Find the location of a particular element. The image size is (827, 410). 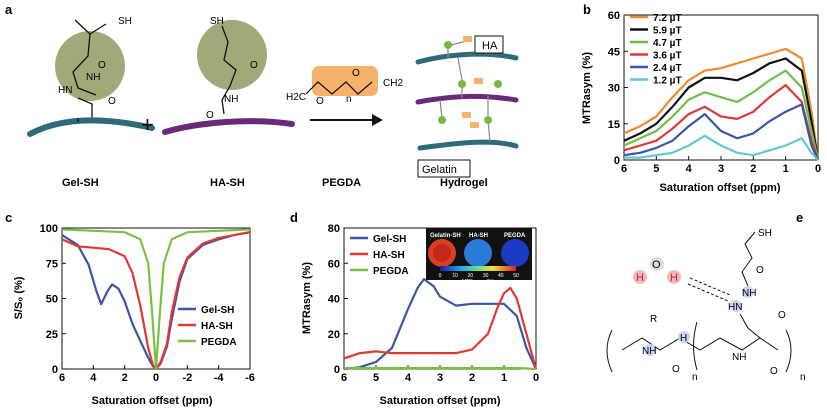

chart-b-ytick-label: 60 is located at coordinates (614, 16).